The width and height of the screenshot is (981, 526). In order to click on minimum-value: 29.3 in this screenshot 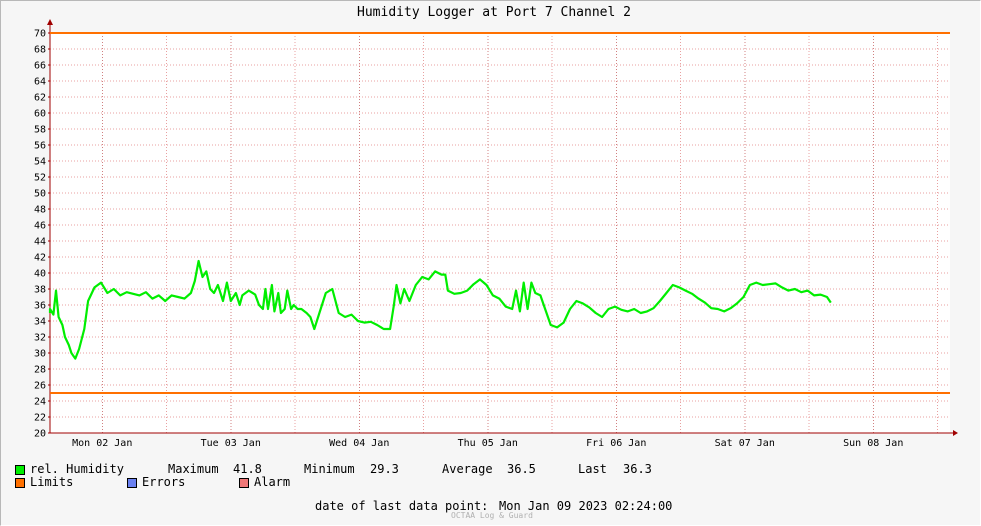, I will do `click(384, 469)`.